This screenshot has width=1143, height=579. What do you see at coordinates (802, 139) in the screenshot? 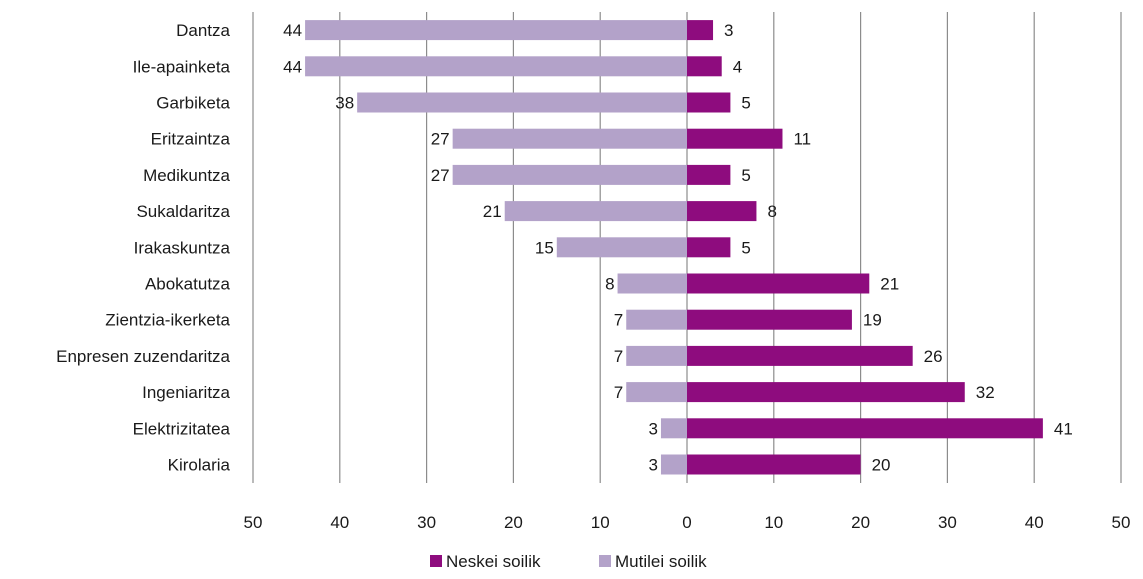
I see `data-label-neskei-soilik: 11` at bounding box center [802, 139].